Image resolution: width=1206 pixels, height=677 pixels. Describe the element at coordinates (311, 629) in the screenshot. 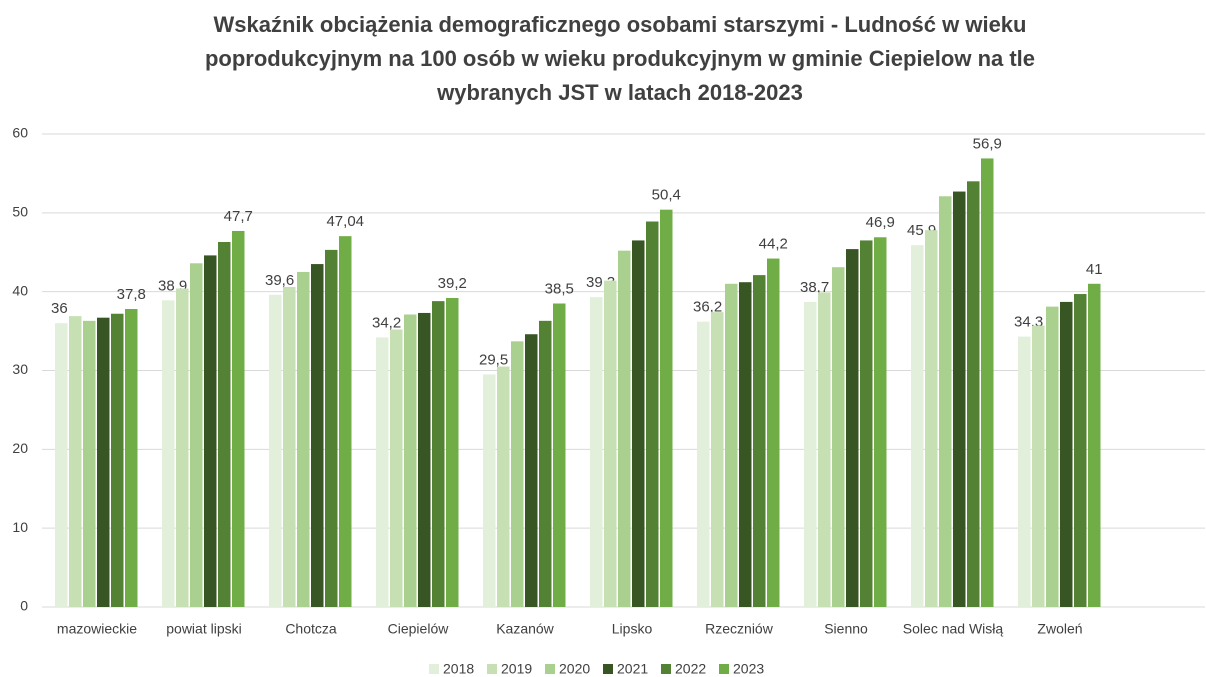

I see `x-tick-label: Chotcza` at that location.